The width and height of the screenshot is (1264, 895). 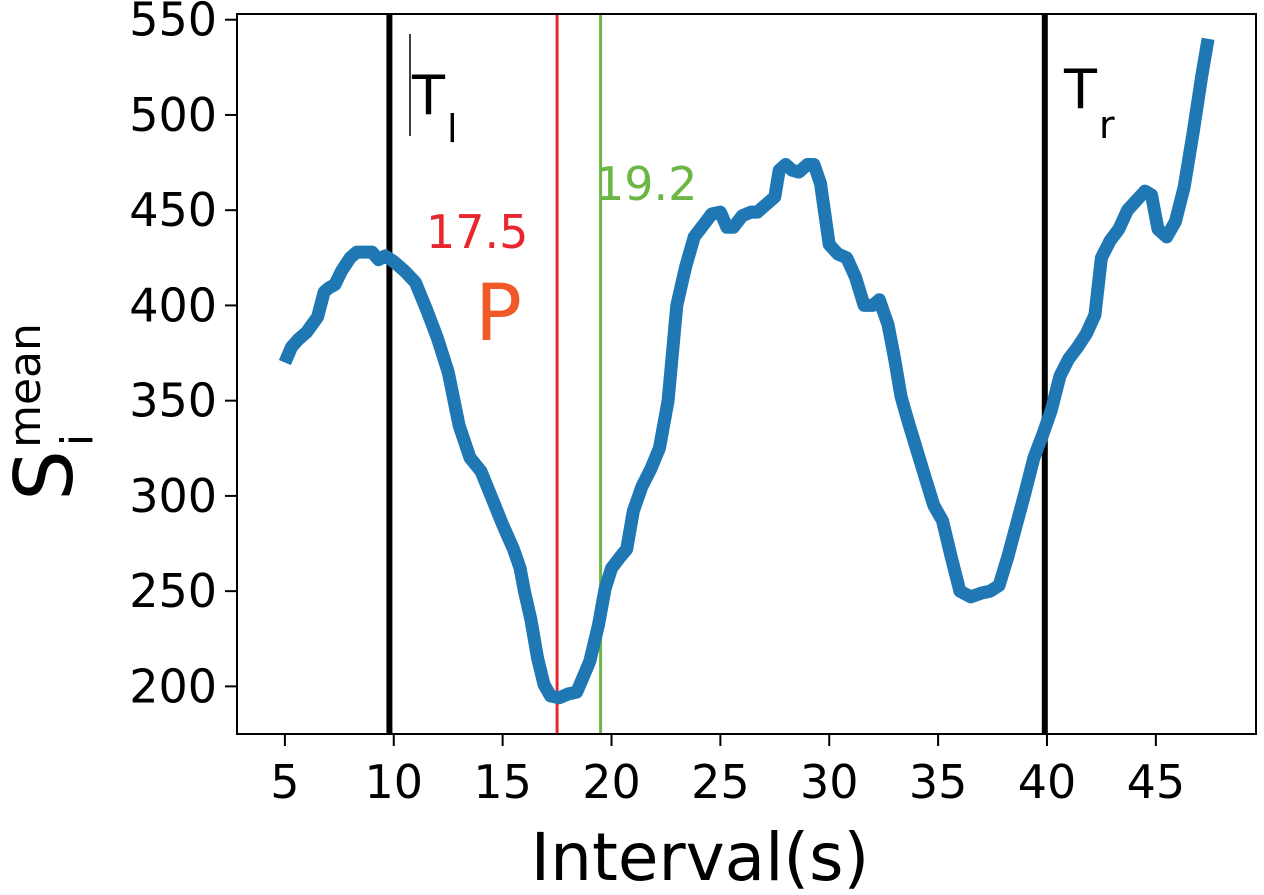 What do you see at coordinates (173, 591) in the screenshot?
I see `y-tick-label: 250` at bounding box center [173, 591].